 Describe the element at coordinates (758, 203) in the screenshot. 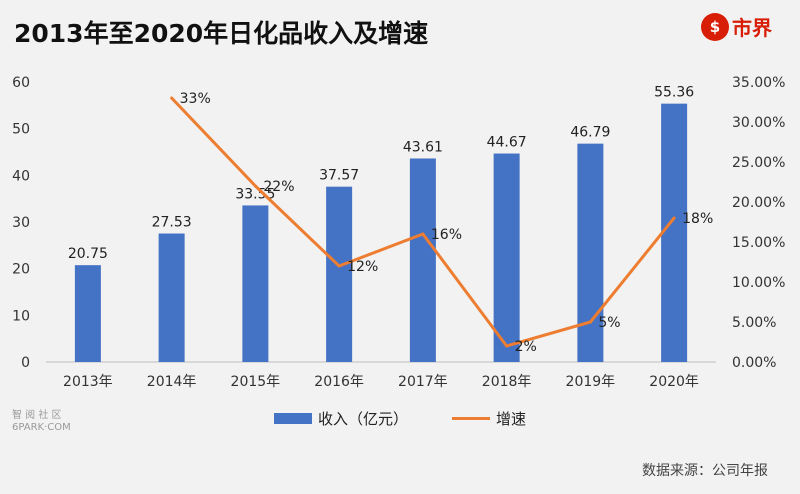

I see `right-tick-label: 20.00%` at that location.